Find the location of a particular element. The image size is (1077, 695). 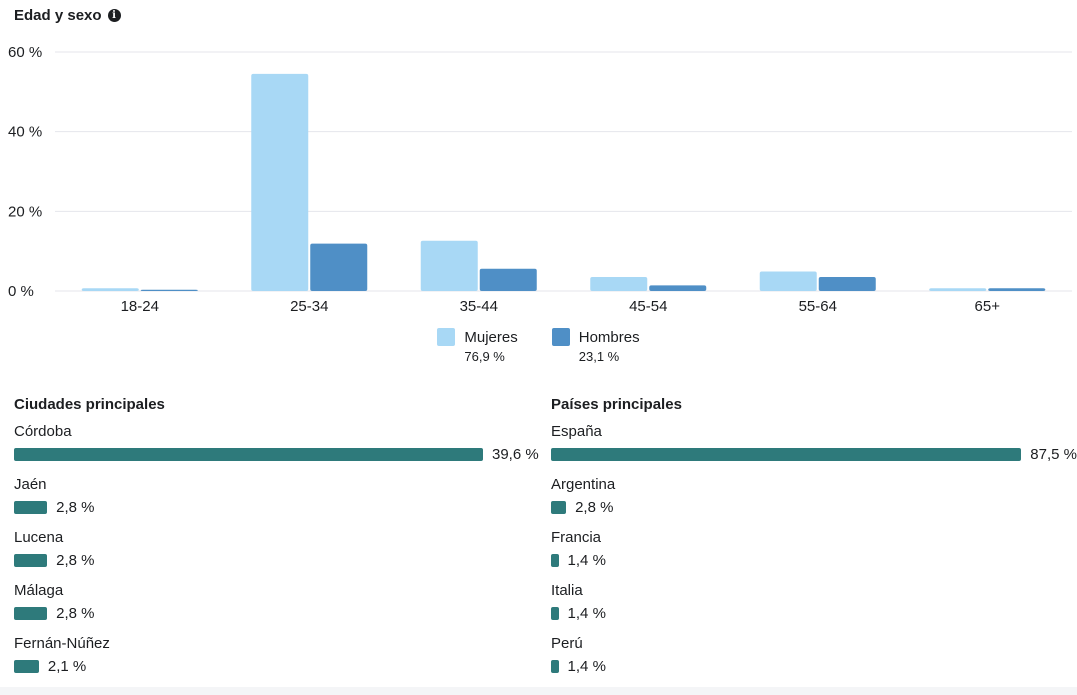

city-item: Córdoba 39,6 % is located at coordinates (279, 449).